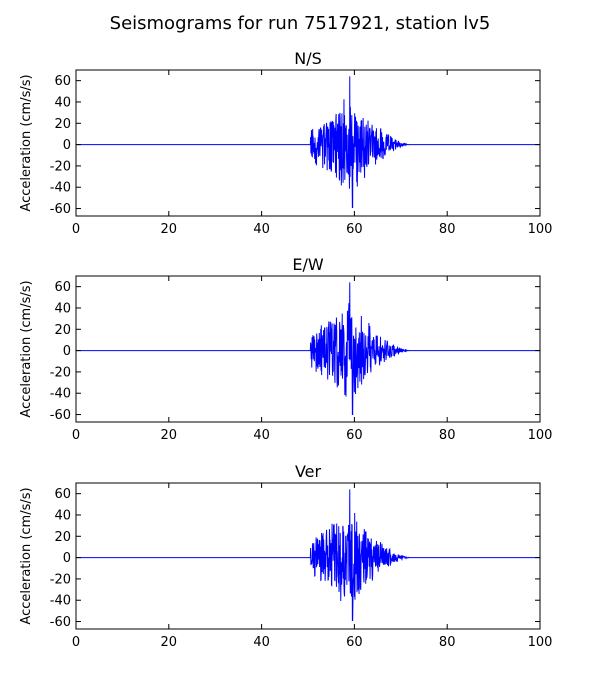  Describe the element at coordinates (308, 58) in the screenshot. I see `panel-title: N/S` at that location.